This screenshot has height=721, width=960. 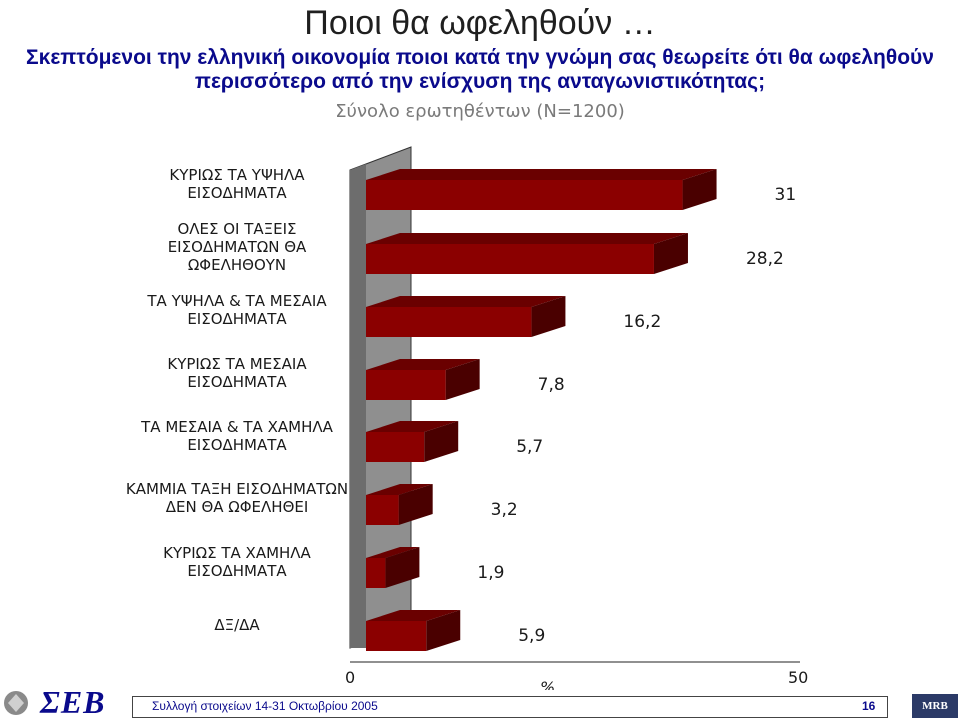 I want to click on mrb-logo: MRB, so click(x=935, y=706).